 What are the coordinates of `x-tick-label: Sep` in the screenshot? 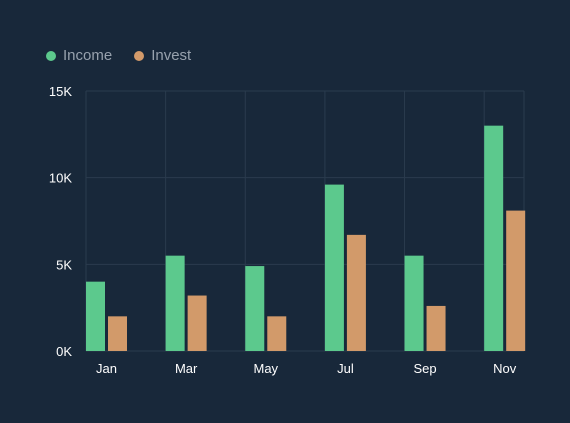 It's located at (424, 368).